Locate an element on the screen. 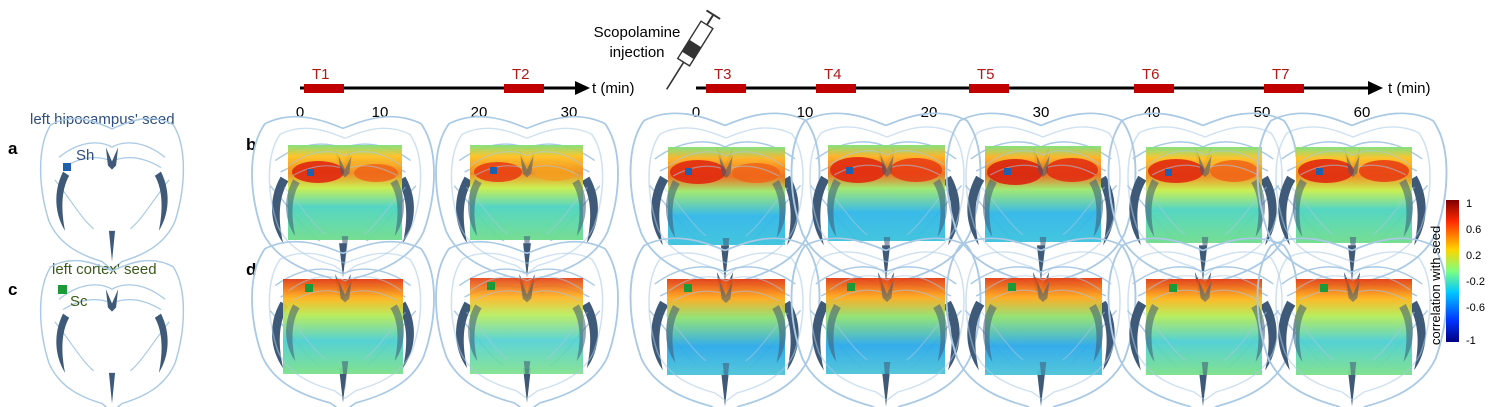  timeline-left-axis-label: t (min) is located at coordinates (613, 88).